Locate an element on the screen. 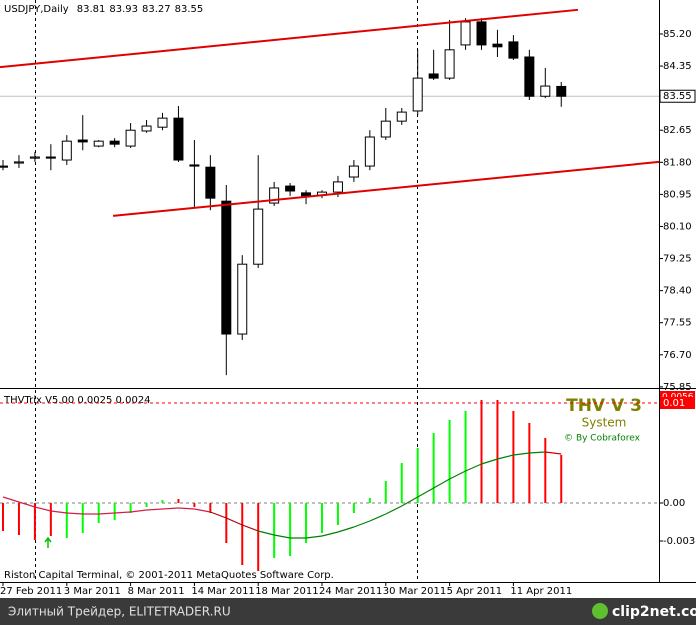 The image size is (696, 625). y-tick-label: 77.55 is located at coordinates (677, 323).